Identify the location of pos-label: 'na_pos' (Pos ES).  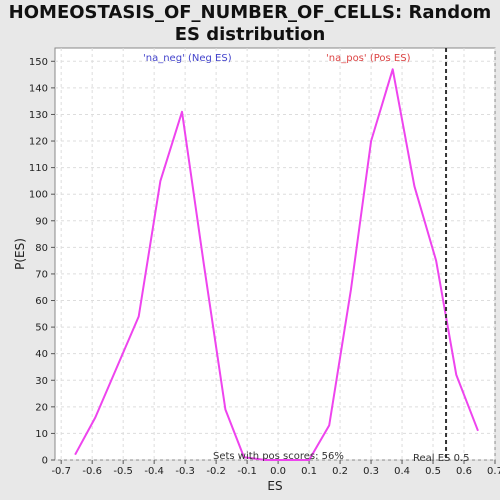
(368, 58).